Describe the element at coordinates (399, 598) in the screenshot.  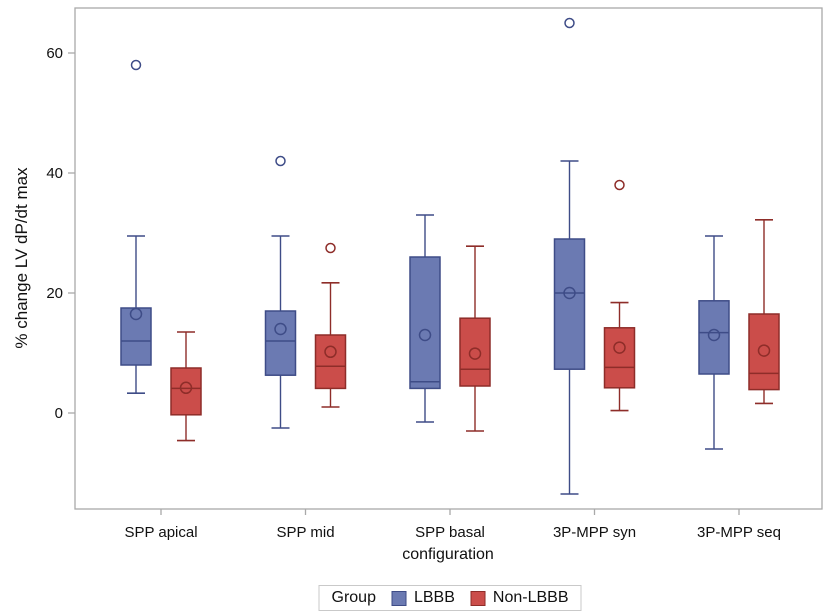
I see `lbbb-swatch-icon` at that location.